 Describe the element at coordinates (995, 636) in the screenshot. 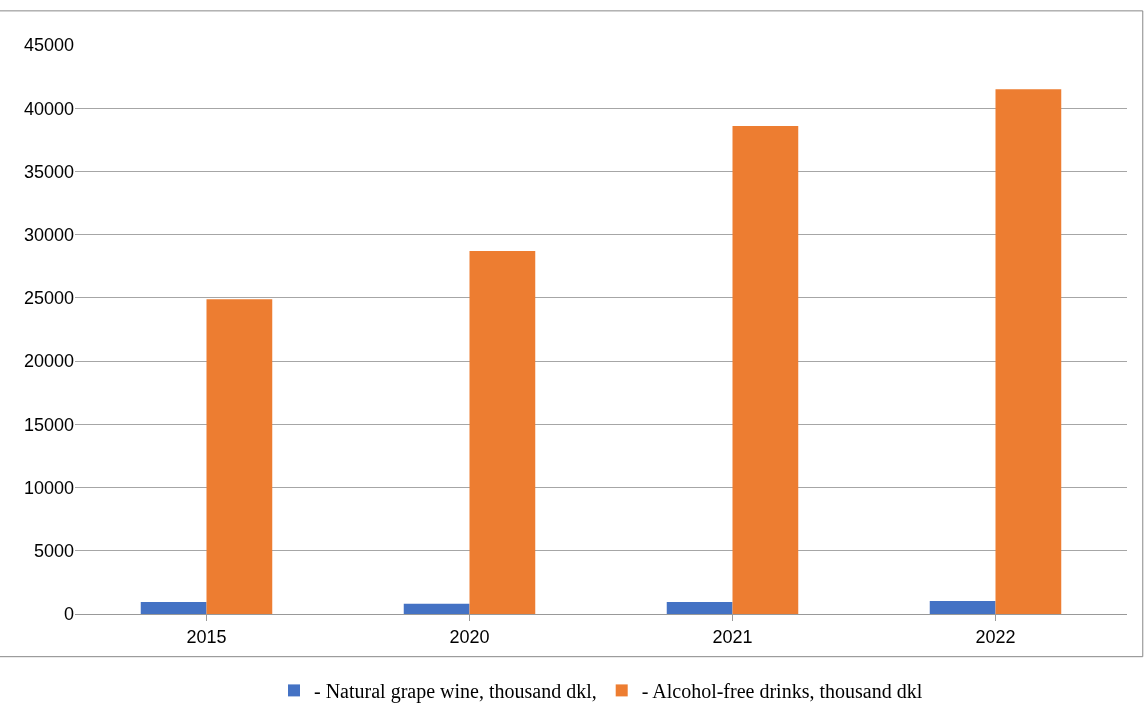

I see `x-tick-label: 2022` at that location.